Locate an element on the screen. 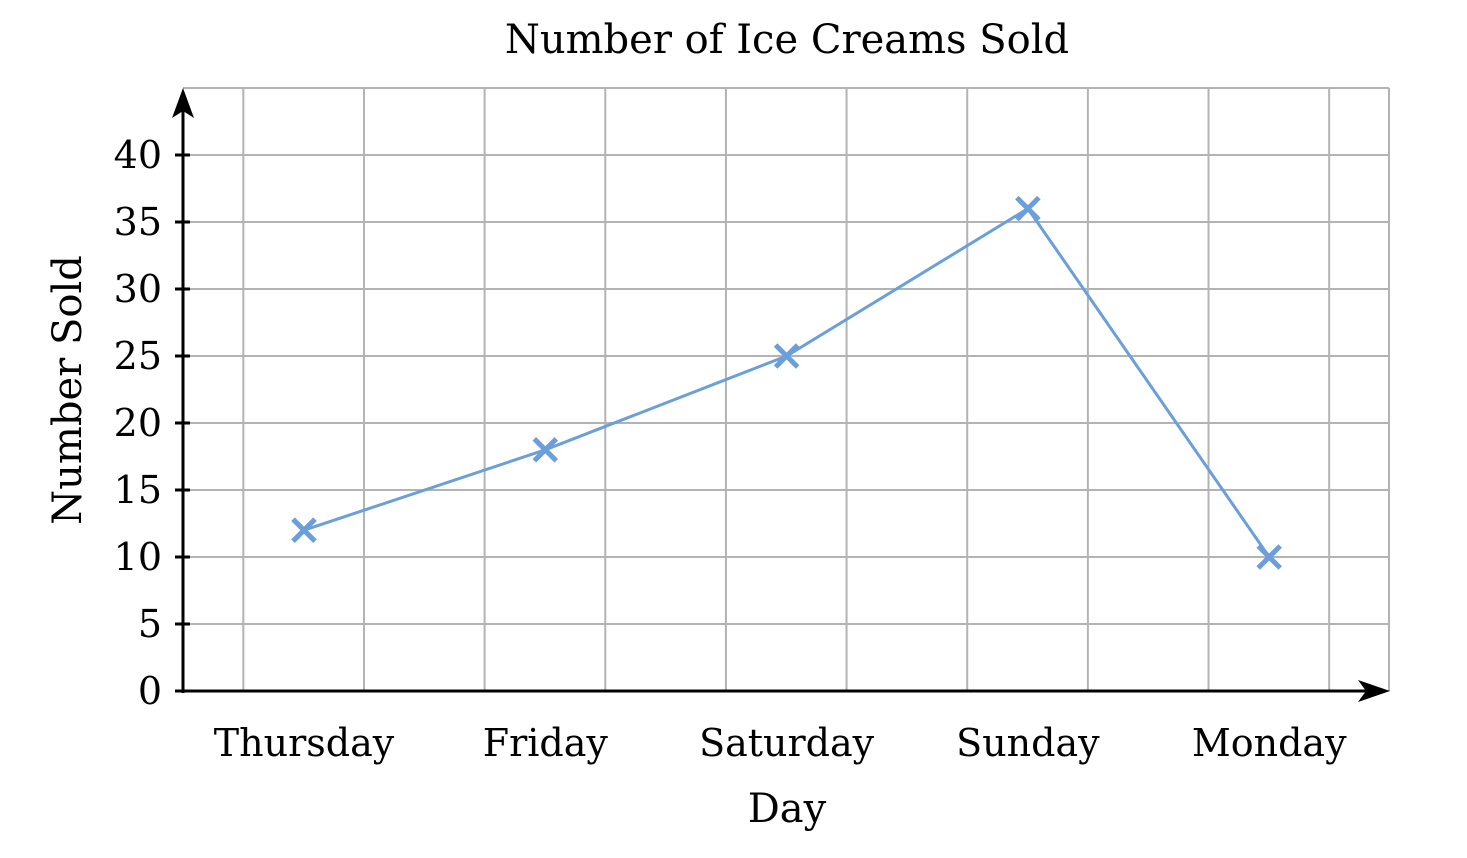  y-axis-ticks: 0 5 10 15 20 25 30 35 40 is located at coordinates (152, 423).